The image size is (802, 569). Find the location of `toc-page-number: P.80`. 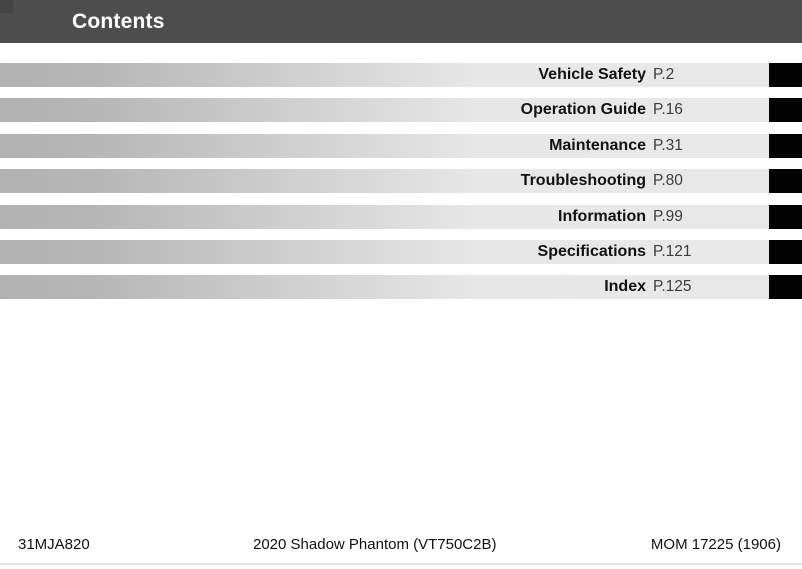

toc-page-number: P.80 is located at coordinates (668, 181).